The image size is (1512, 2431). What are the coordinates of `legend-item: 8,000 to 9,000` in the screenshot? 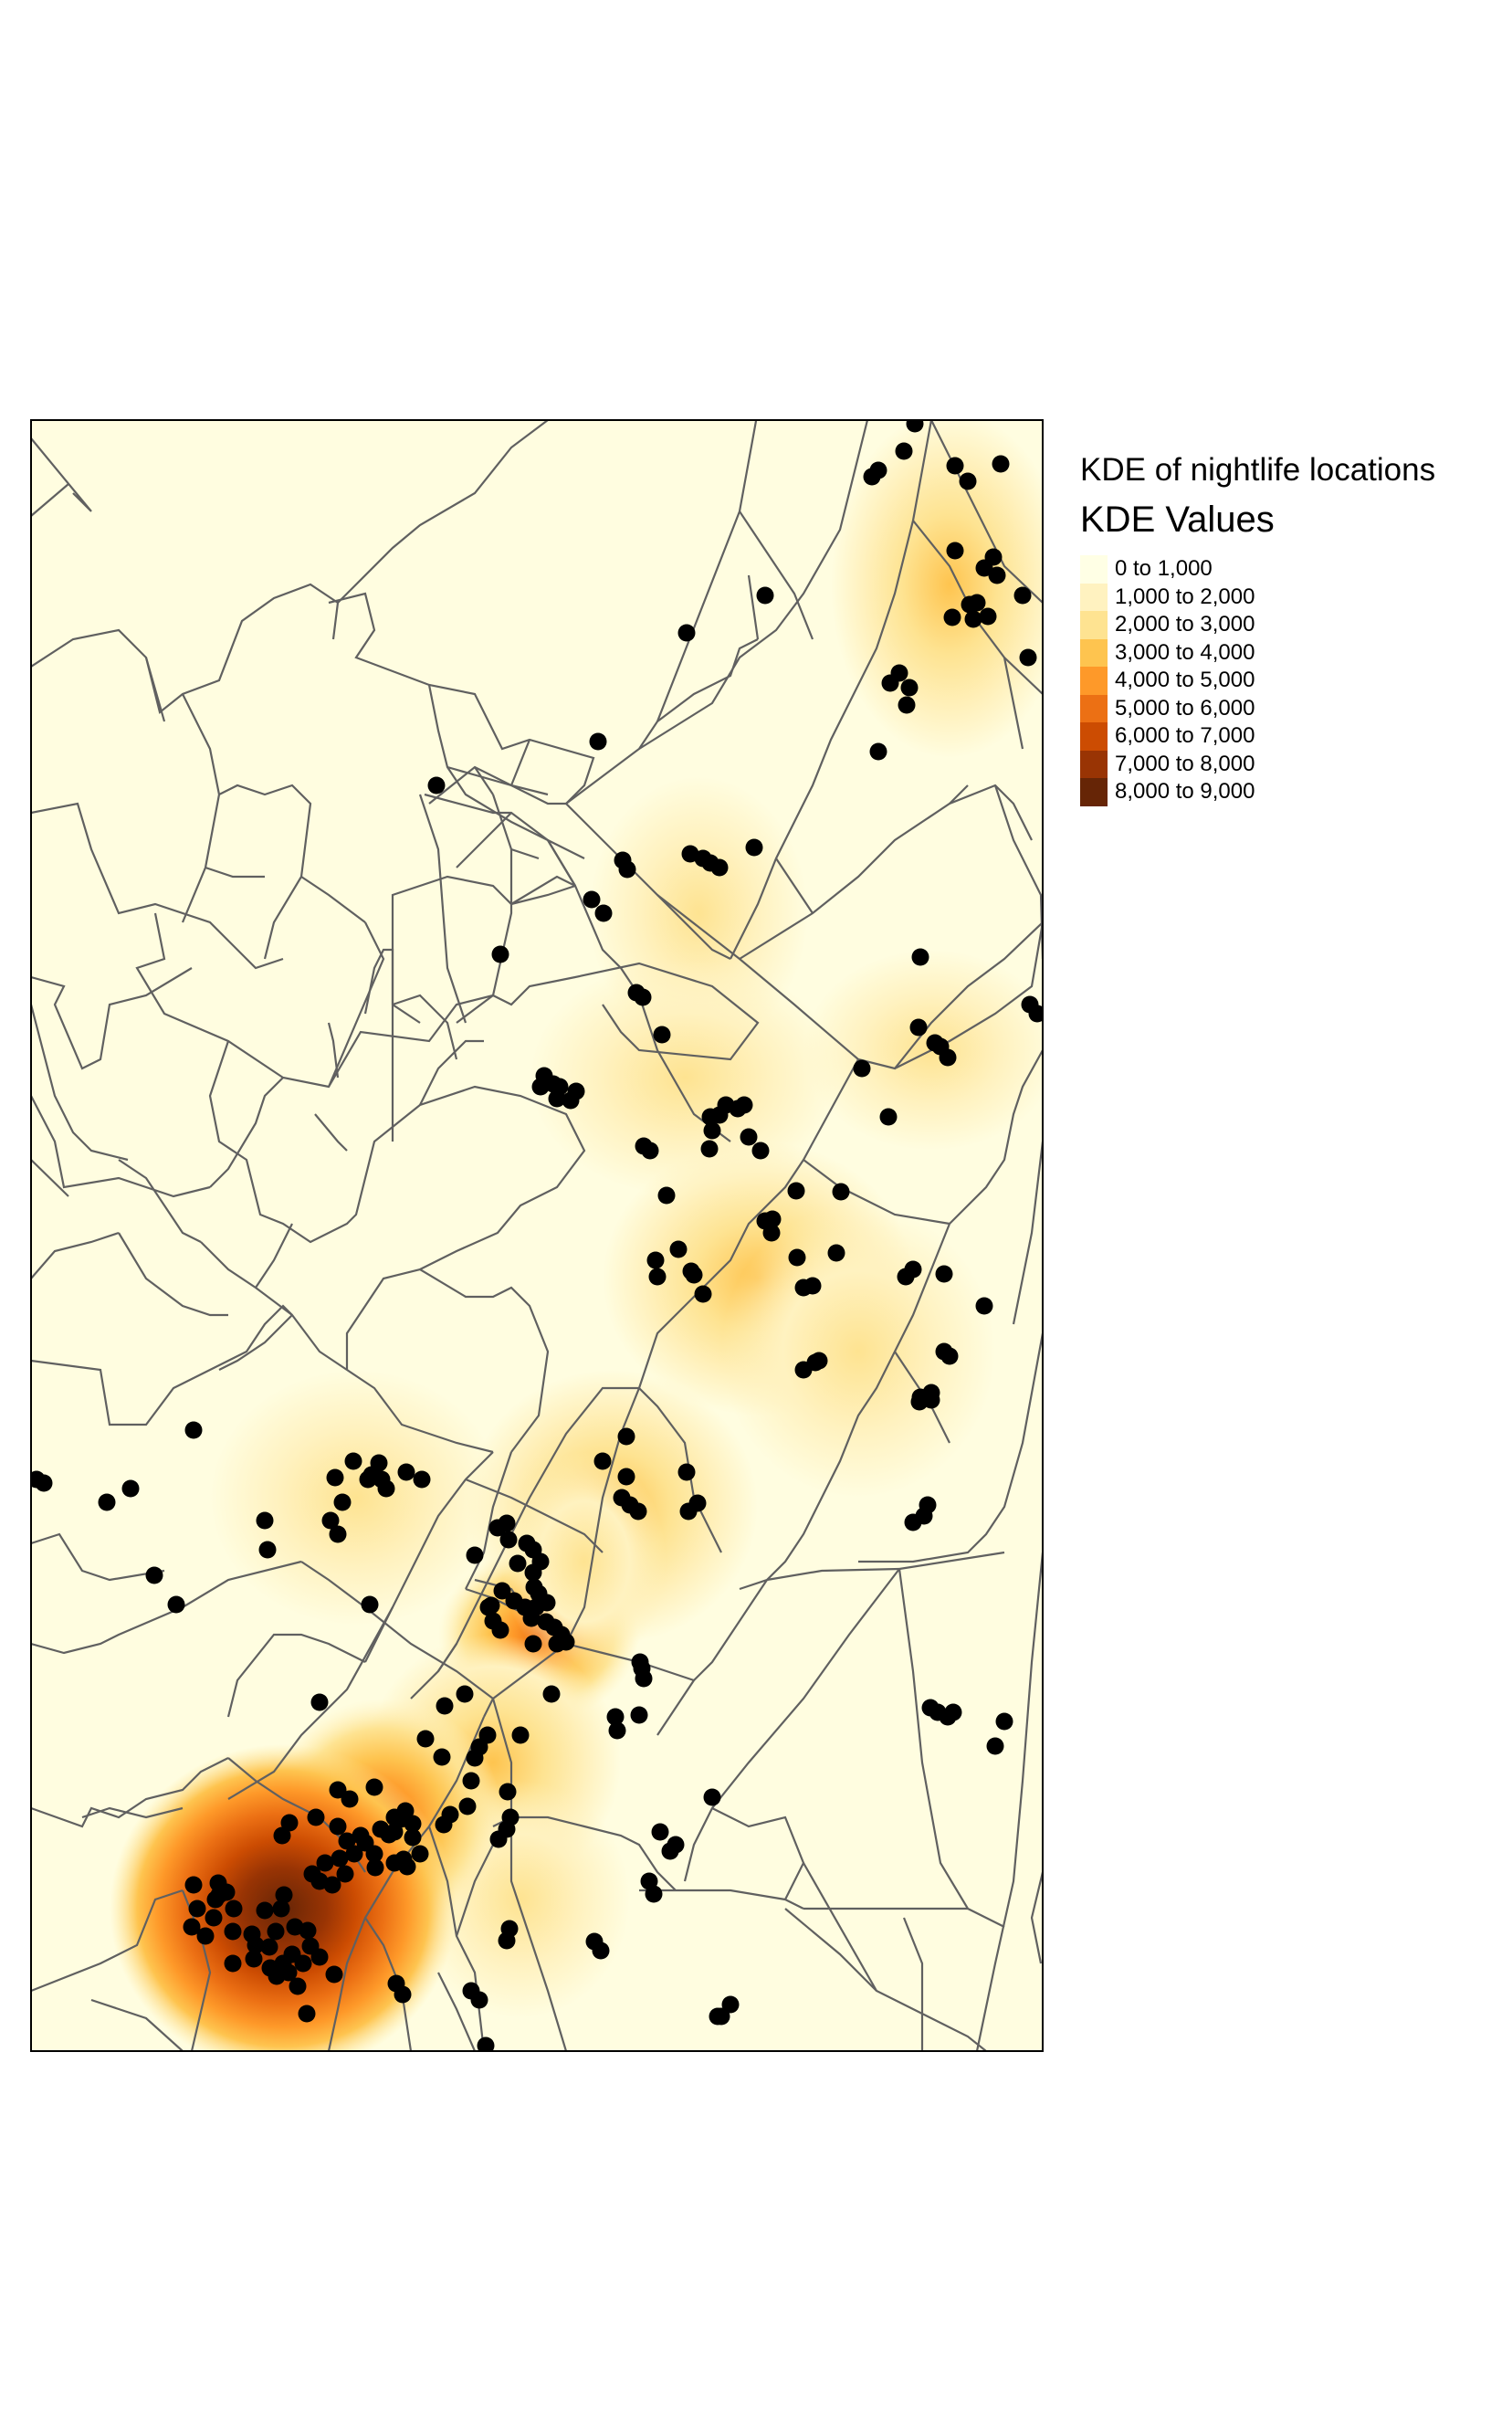 It's located at (1290, 792).